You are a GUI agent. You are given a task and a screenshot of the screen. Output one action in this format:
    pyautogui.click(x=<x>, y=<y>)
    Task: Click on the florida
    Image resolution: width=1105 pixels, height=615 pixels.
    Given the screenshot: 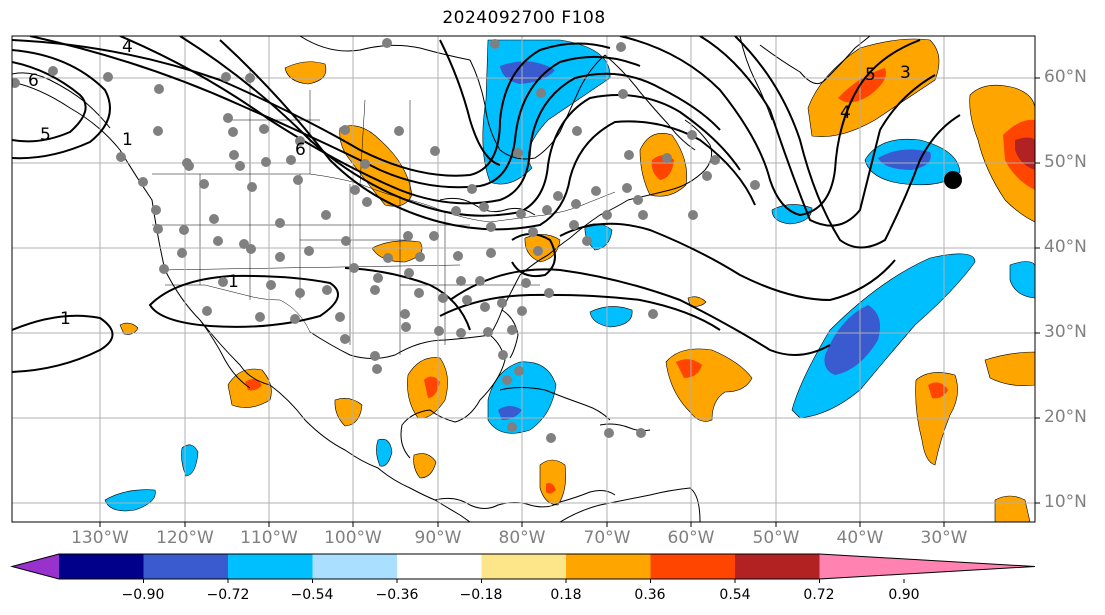 What is the action you would take?
    pyautogui.click(x=504, y=334)
    